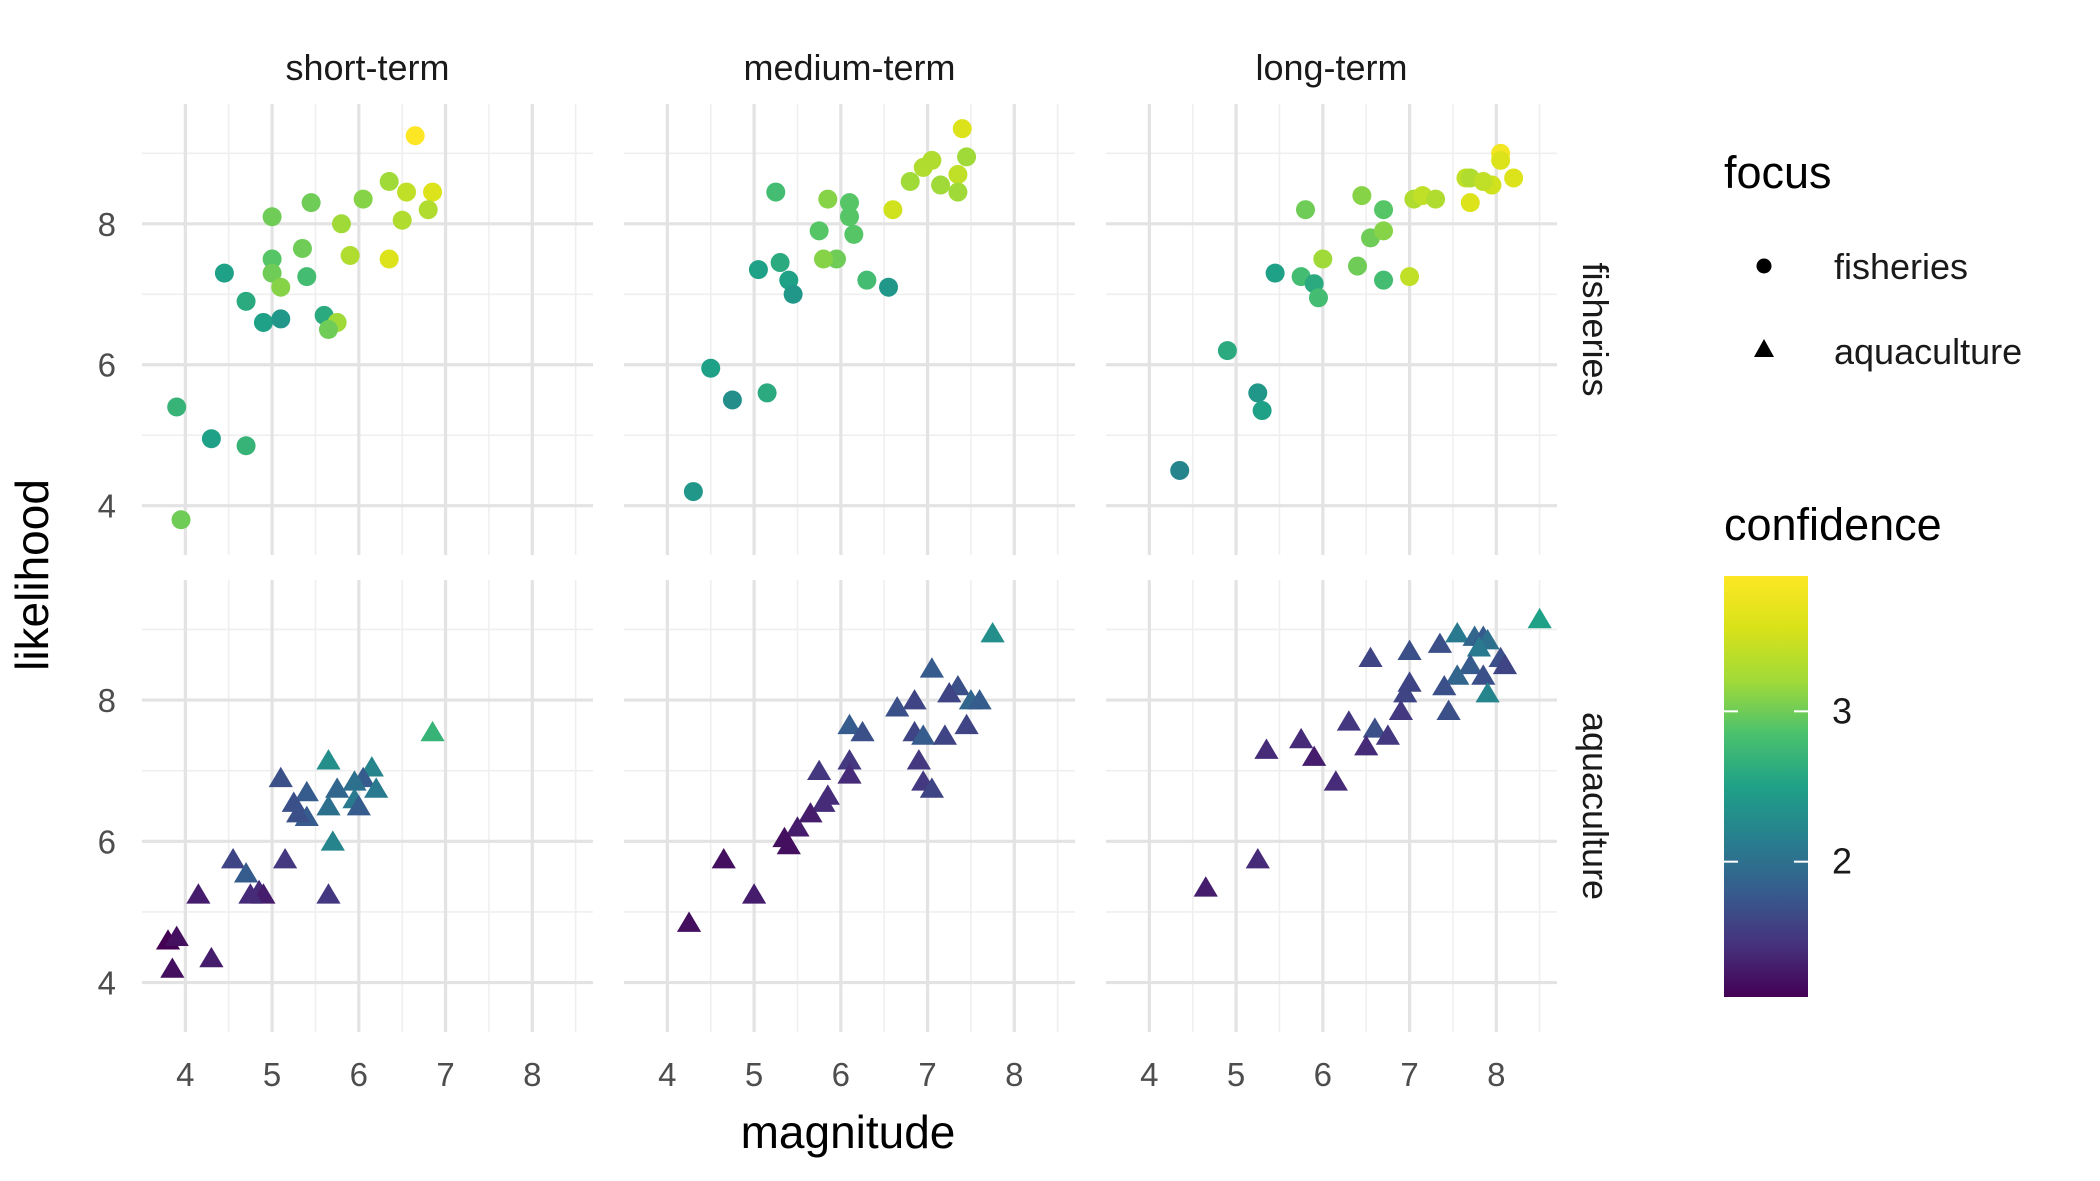 This screenshot has width=2100, height=1181. I want to click on legend-label-fisheries: fisheries, so click(1901, 266).